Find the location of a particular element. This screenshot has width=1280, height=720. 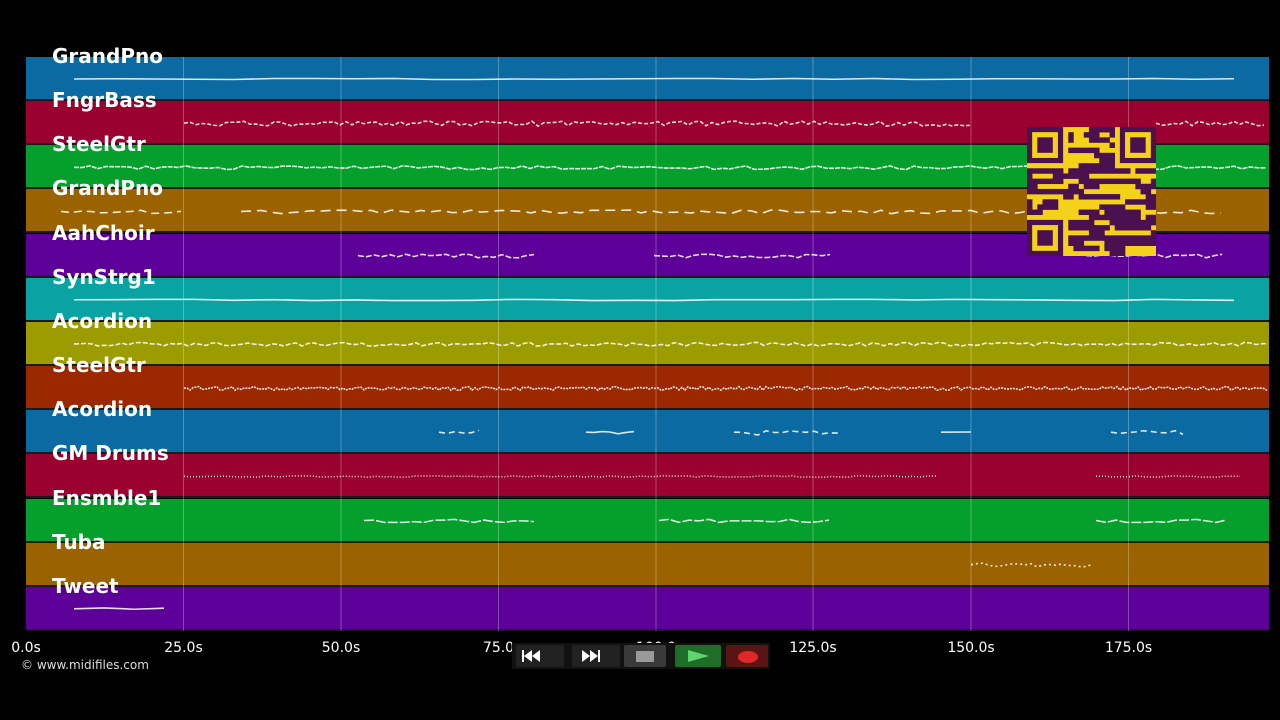

track-label: Tuba is located at coordinates (79, 541).